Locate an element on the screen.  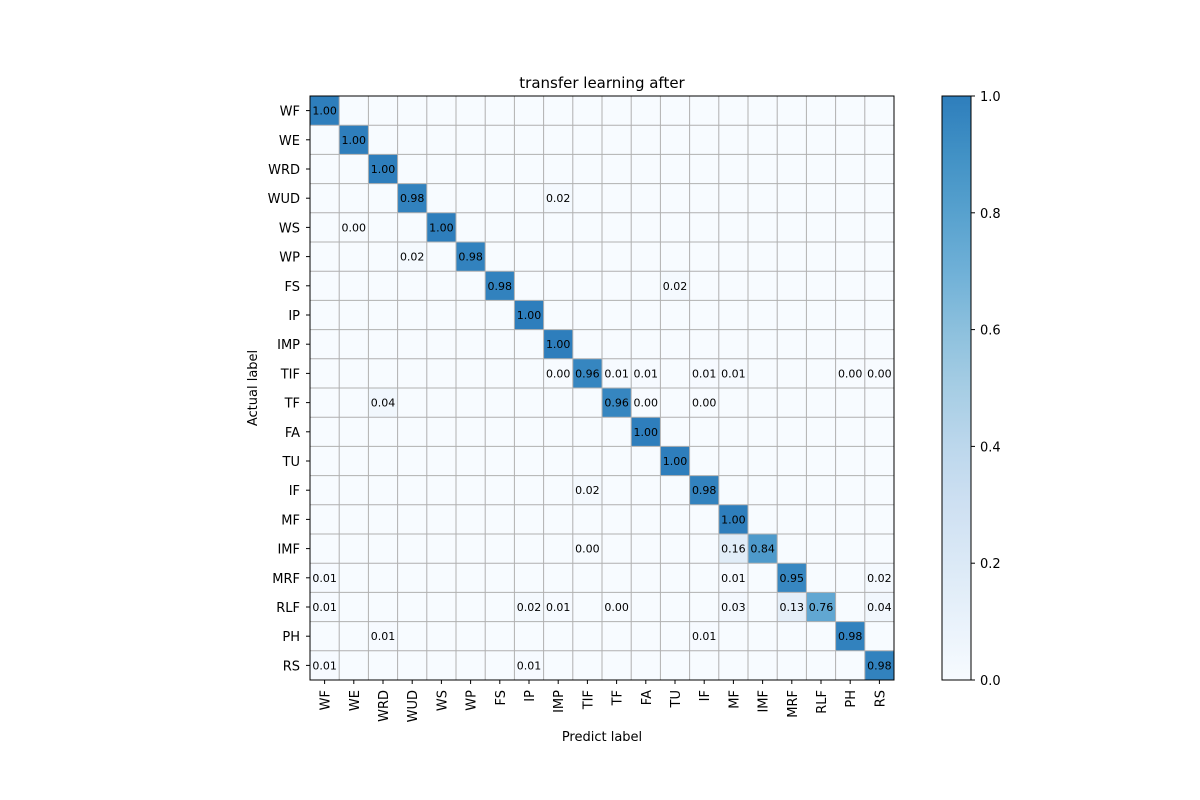
colorbar-tick-label: 0.4 is located at coordinates (990, 447).